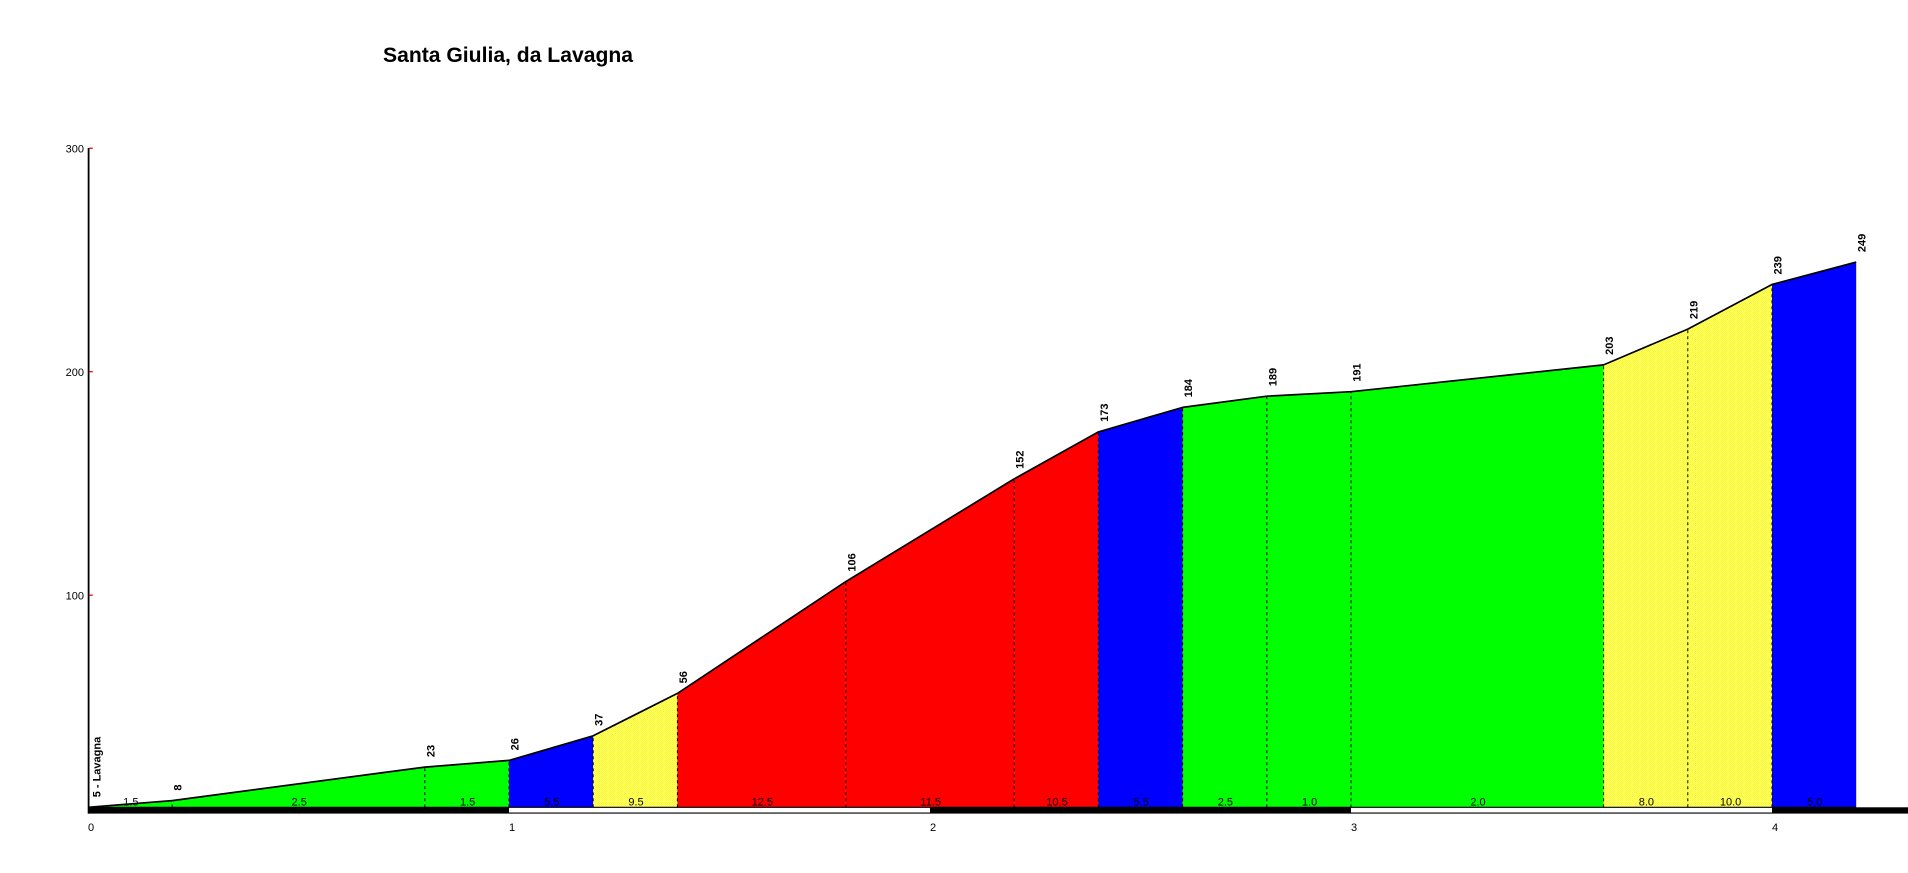 Image resolution: width=1908 pixels, height=873 pixels. I want to click on svg-text: 5 - Lavagna, so click(97, 766).